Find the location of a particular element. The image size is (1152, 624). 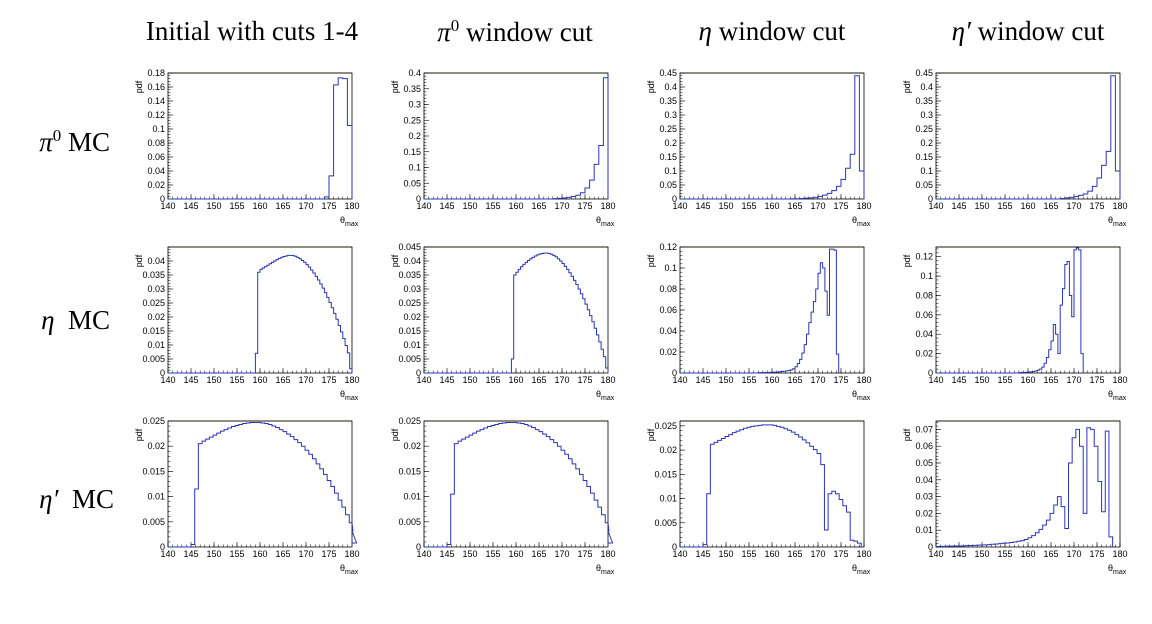

y-tick-label: 0.005 is located at coordinates (409, 522).